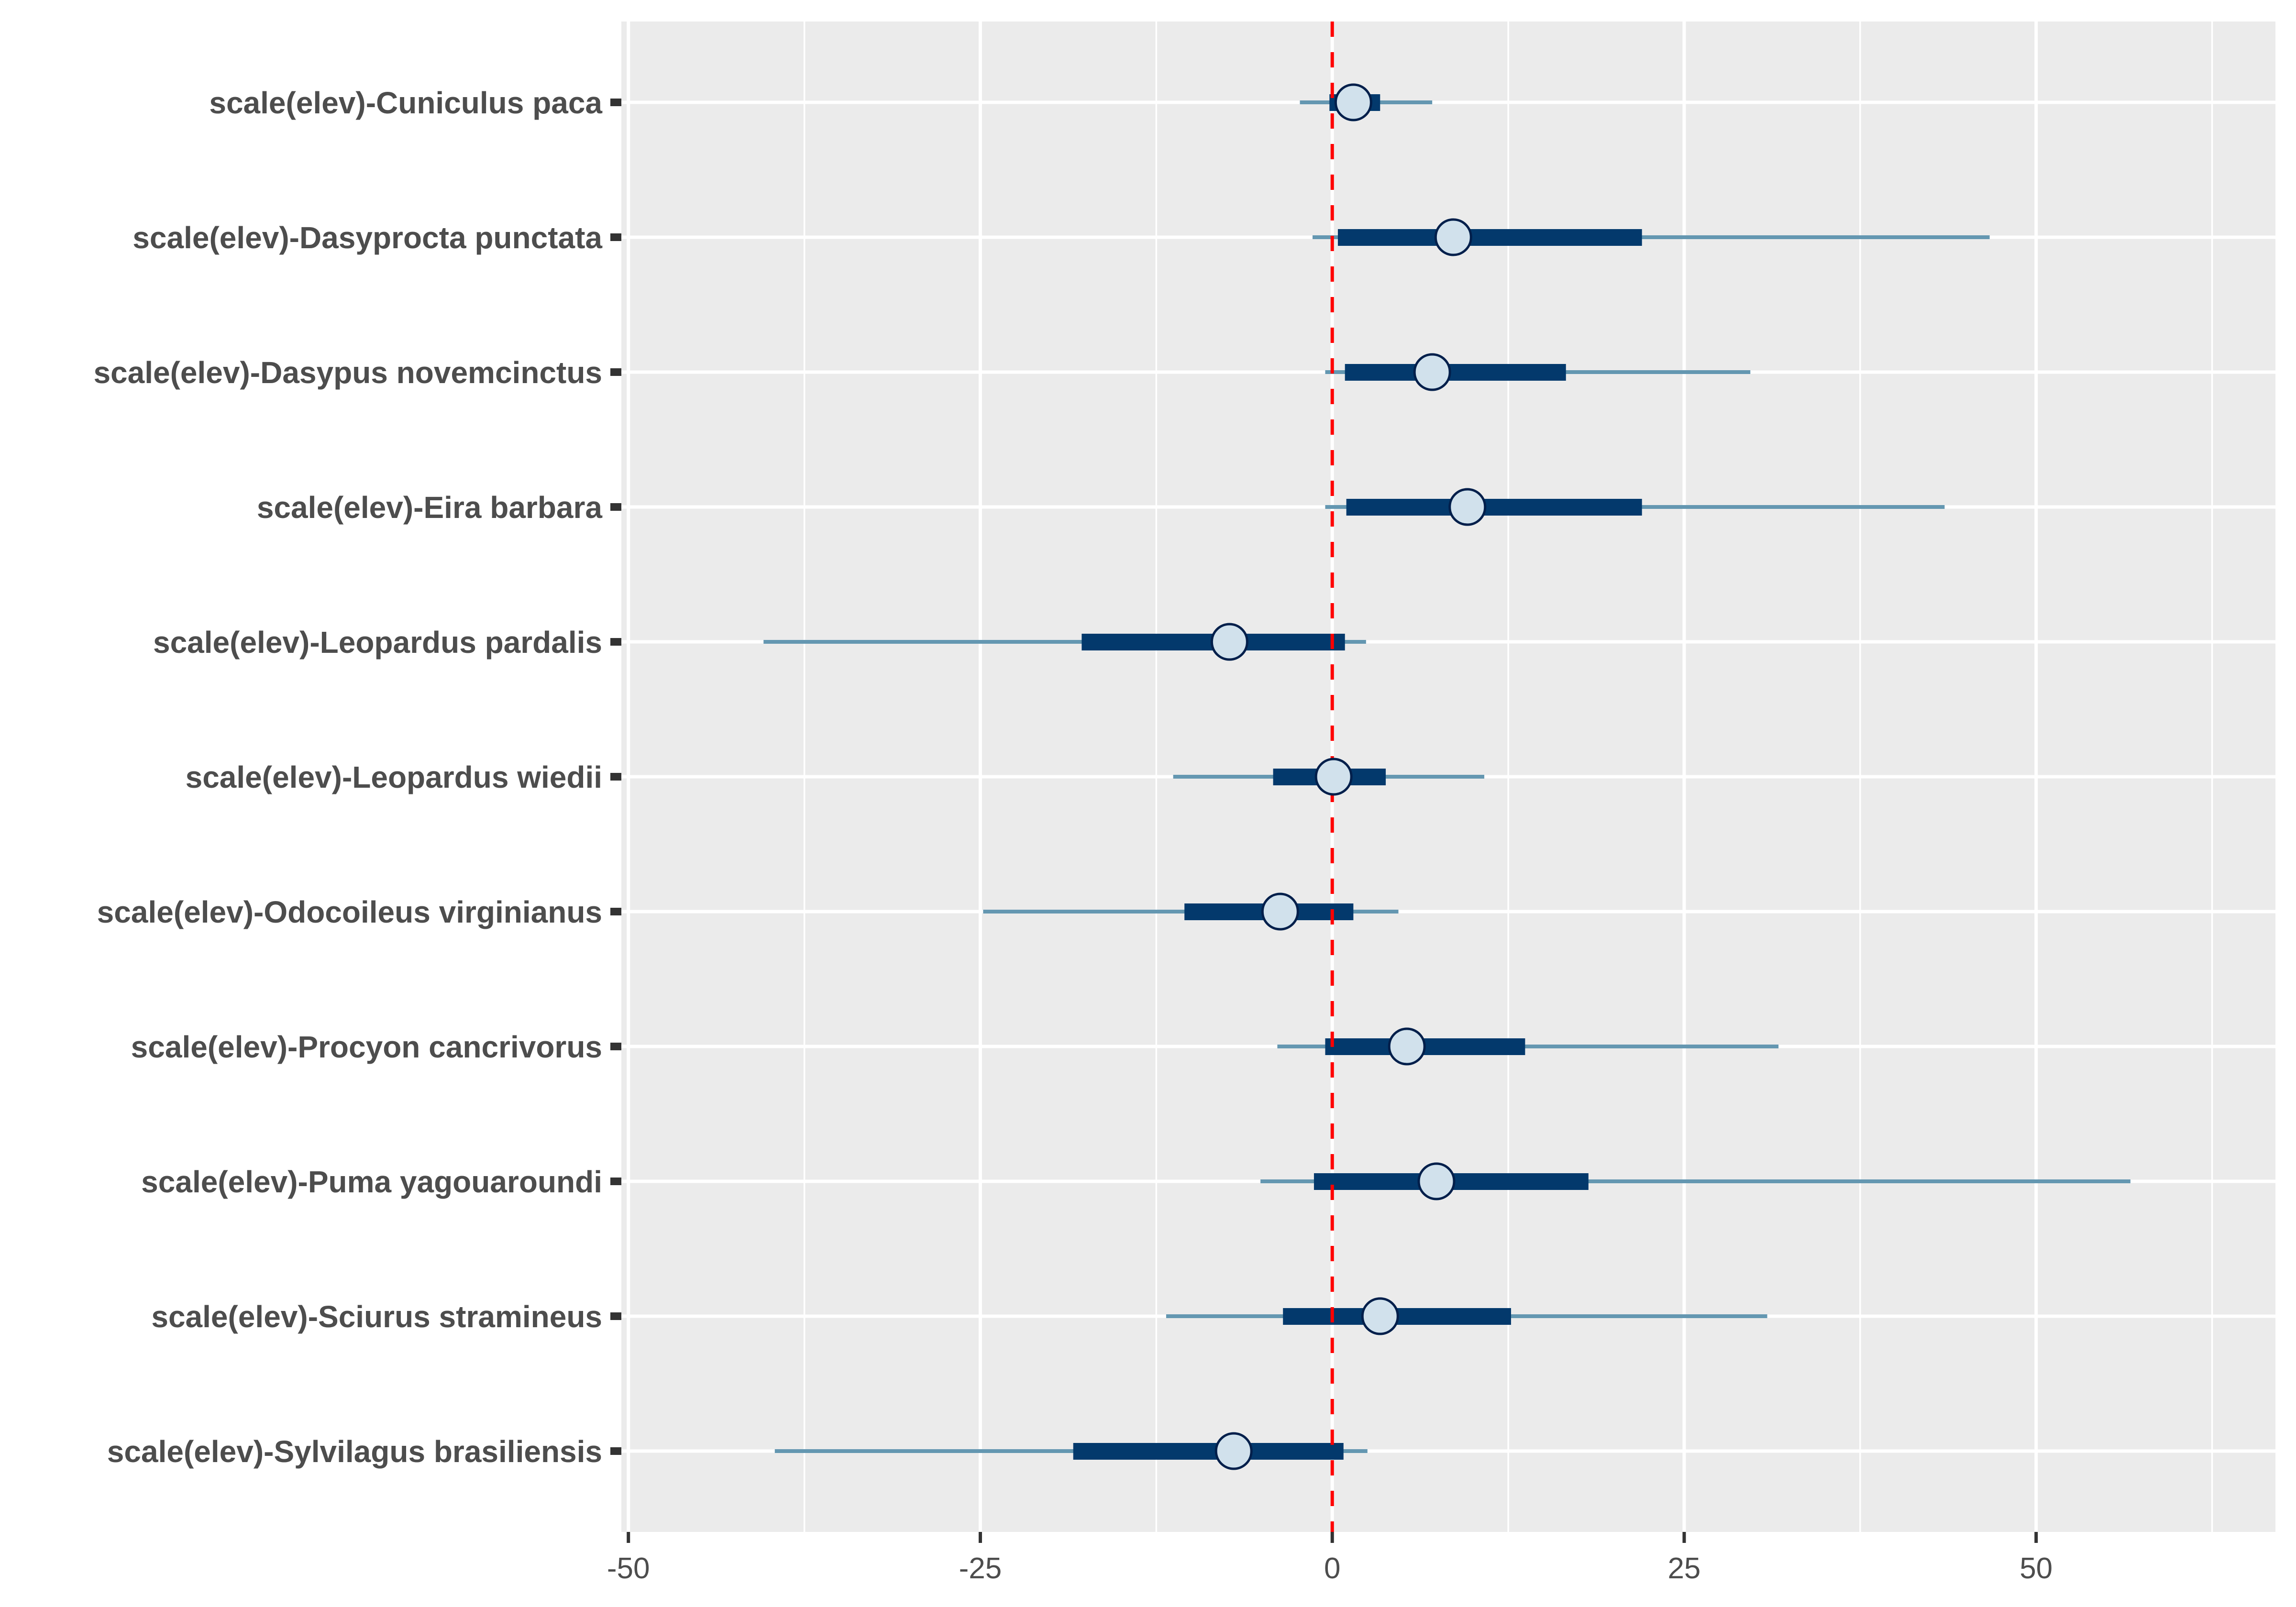 The image size is (2296, 1607). I want to click on y-tick-label: scale(elev)-Odocoileus virginianus, so click(350, 912).